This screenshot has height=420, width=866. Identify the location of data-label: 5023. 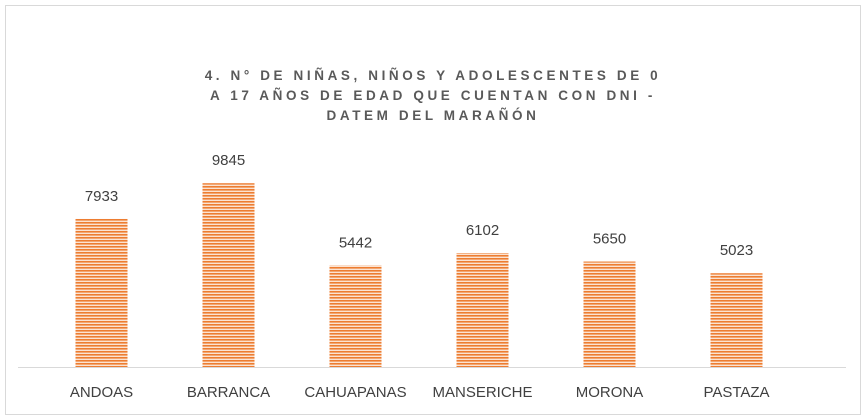
(736, 250).